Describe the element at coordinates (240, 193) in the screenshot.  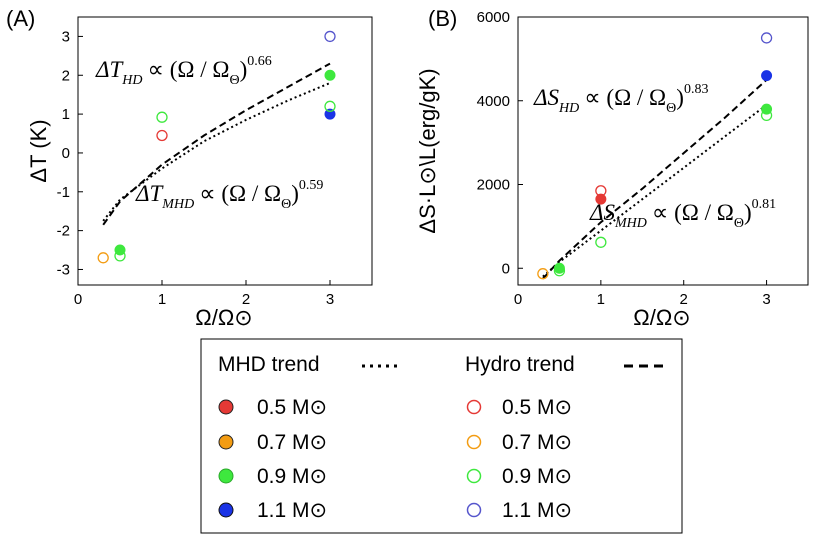
I see `panel-a-ann-mhd-rhs: ∝ (Ω / Ω` at that location.